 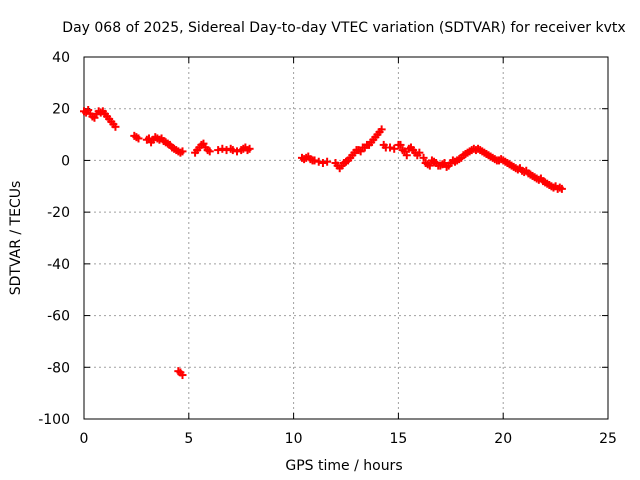 I want to click on x-tick-label: 20, so click(x=503, y=439).